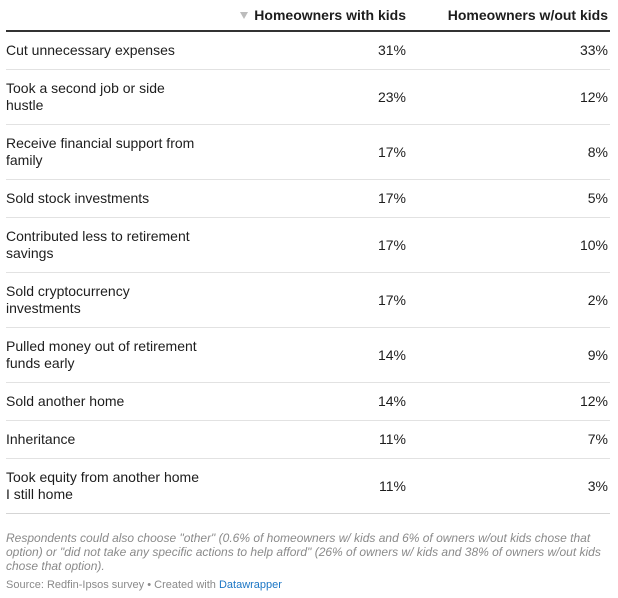 Image resolution: width=618 pixels, height=598 pixels. What do you see at coordinates (509, 152) in the screenshot?
I see `value-without-kids: 8%` at bounding box center [509, 152].